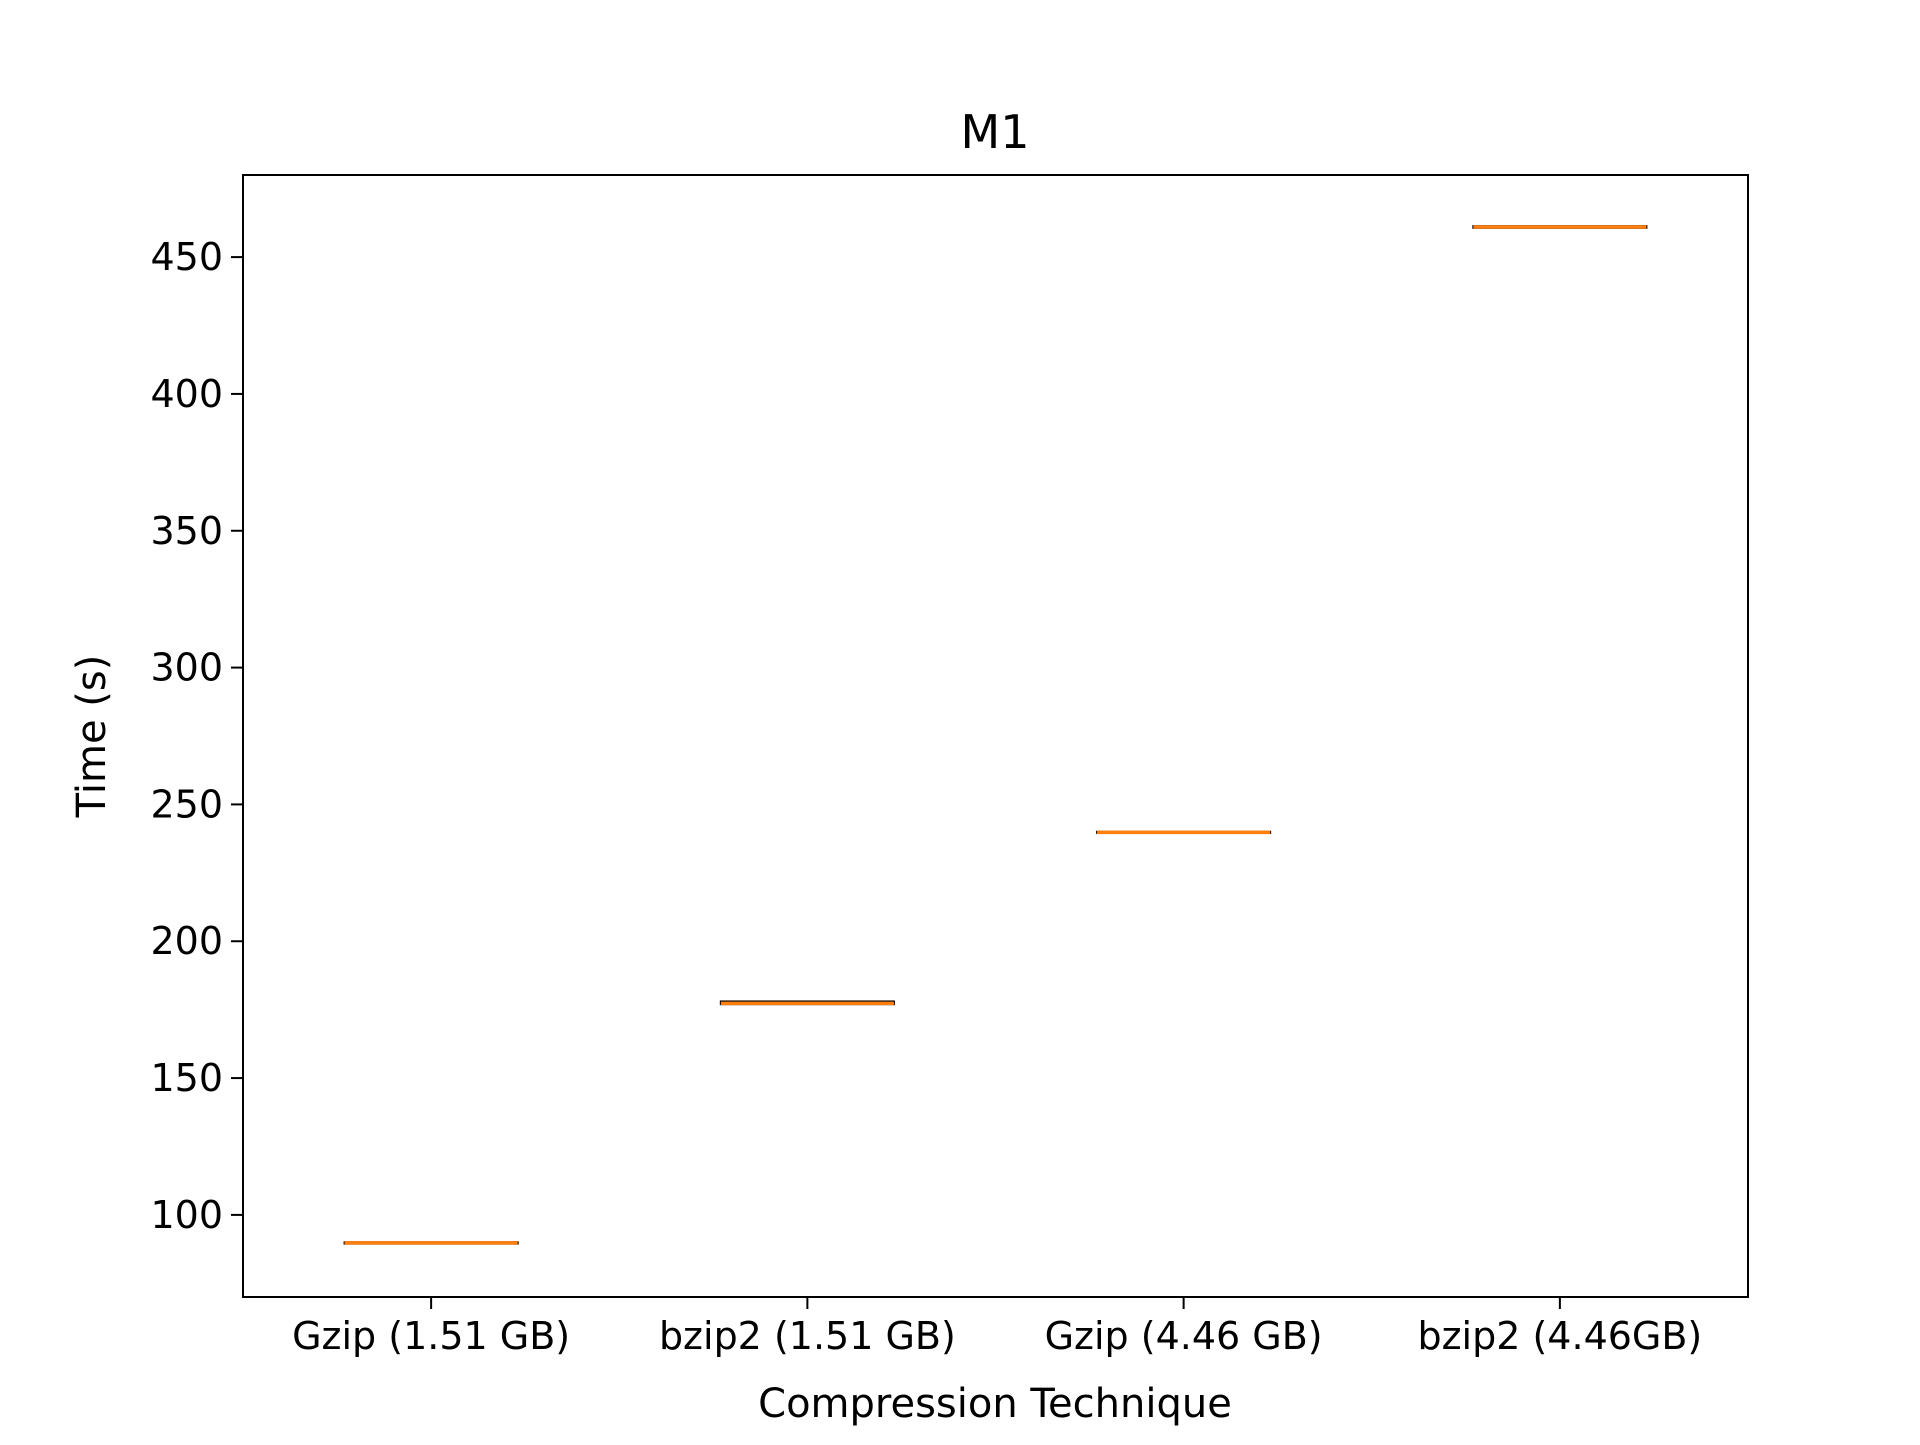  Describe the element at coordinates (186, 1078) in the screenshot. I see `y-tick-label: 150` at that location.